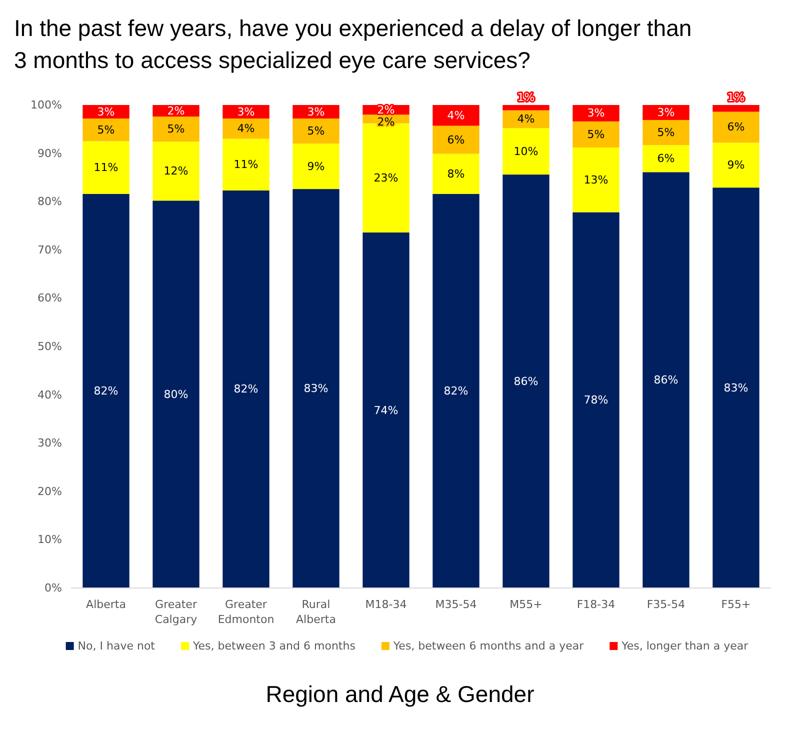 This screenshot has height=733, width=800. Describe the element at coordinates (684, 646) in the screenshot. I see `legend-label: Yes, longer than a year` at that location.